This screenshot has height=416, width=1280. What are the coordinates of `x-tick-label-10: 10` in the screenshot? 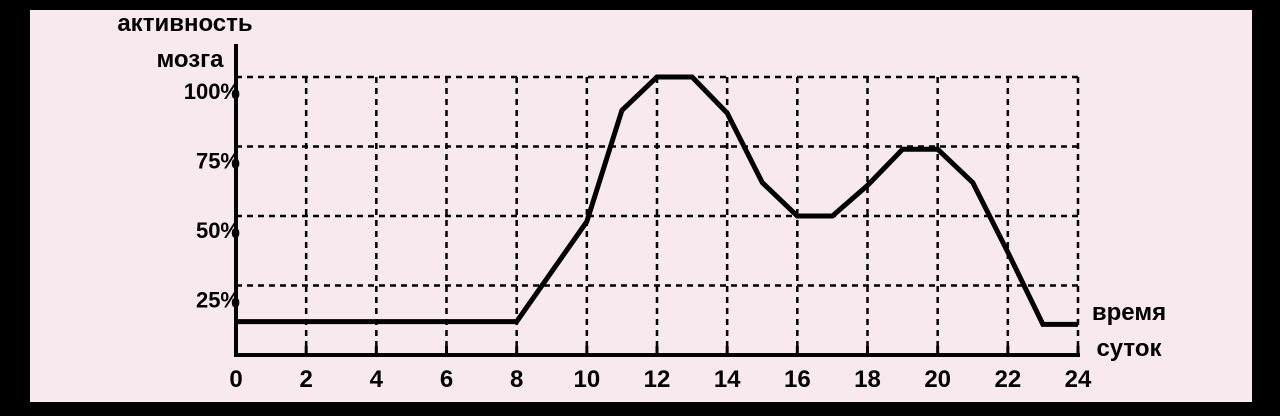 It's located at (586, 379).